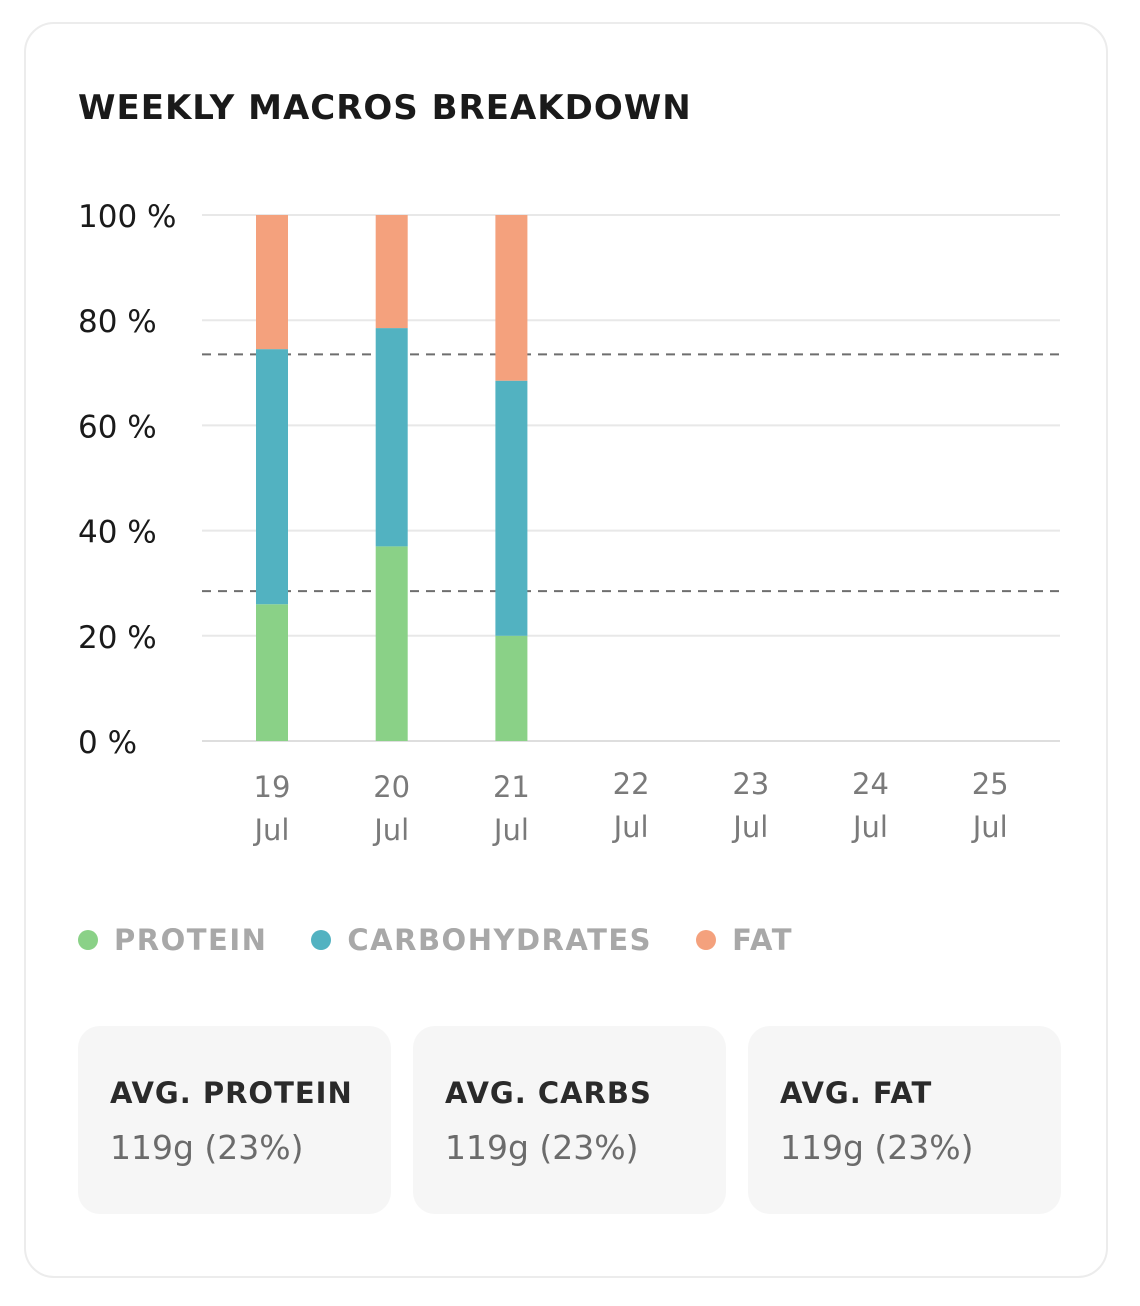 The width and height of the screenshot is (1140, 1306). Describe the element at coordinates (856, 1093) in the screenshot. I see `avg-fat-label: AVG. FAT` at that location.